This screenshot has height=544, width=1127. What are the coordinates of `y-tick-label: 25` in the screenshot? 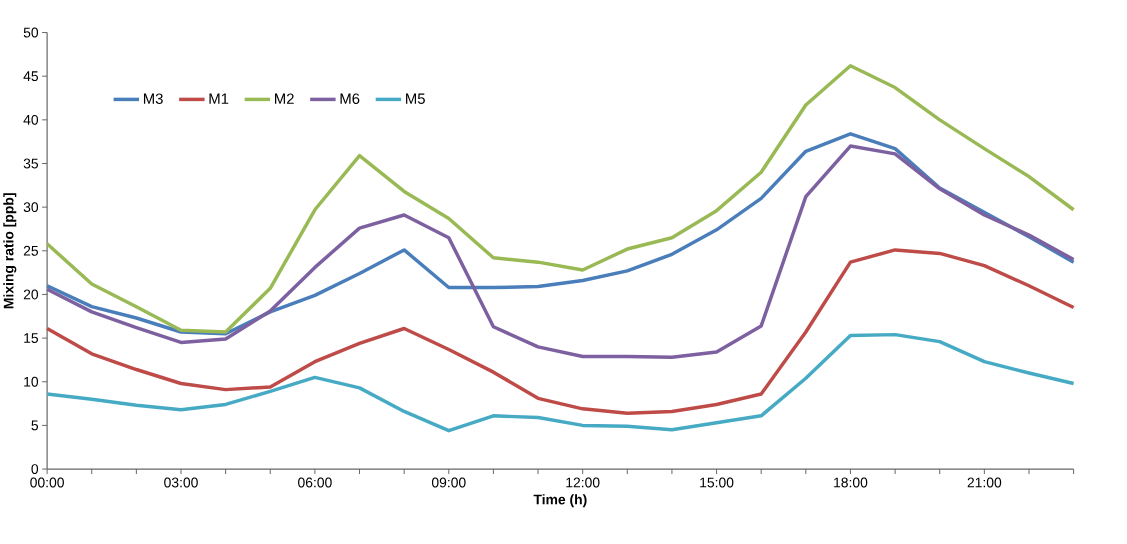 It's located at (31, 250).